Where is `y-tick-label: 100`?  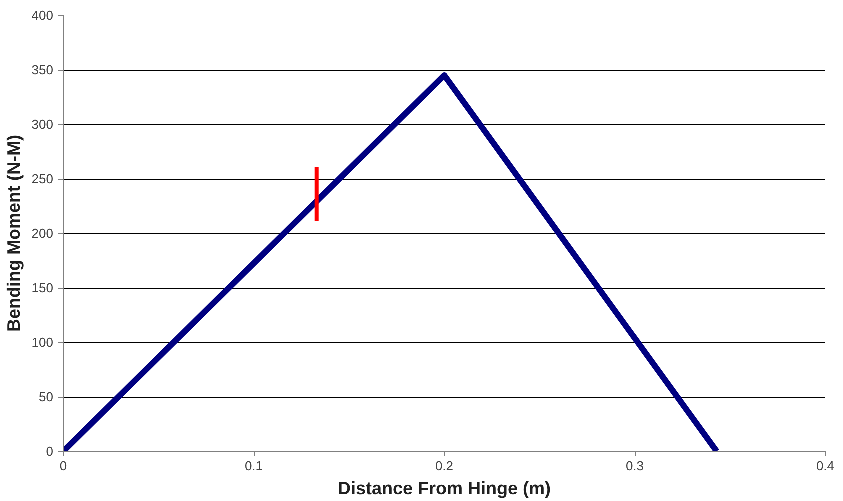 y-tick-label: 100 is located at coordinates (43, 342).